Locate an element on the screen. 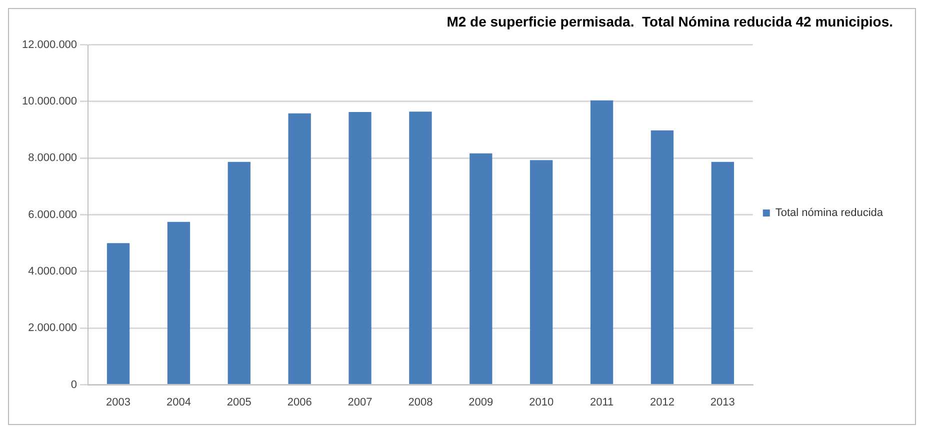 Image resolution: width=926 pixels, height=435 pixels. x-tick-label: 2004 is located at coordinates (178, 402).